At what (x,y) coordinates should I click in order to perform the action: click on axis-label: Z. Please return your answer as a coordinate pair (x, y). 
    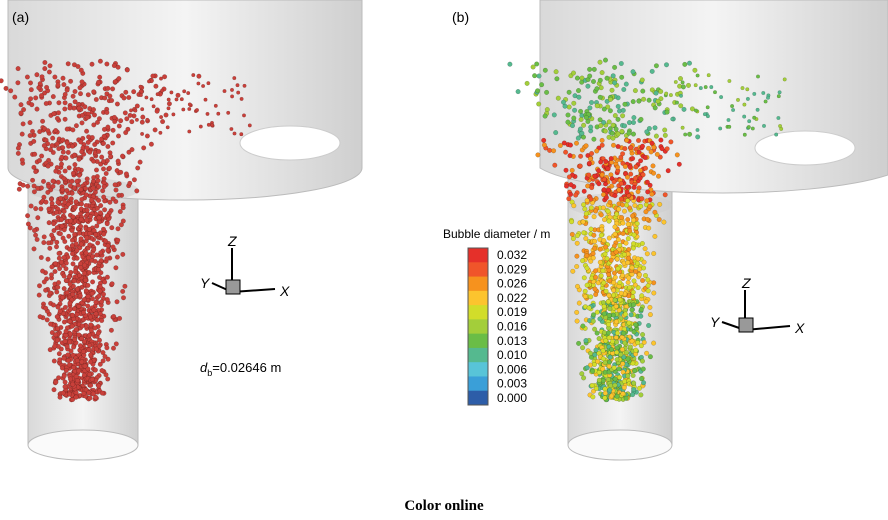
    Looking at the image, I should click on (746, 283).